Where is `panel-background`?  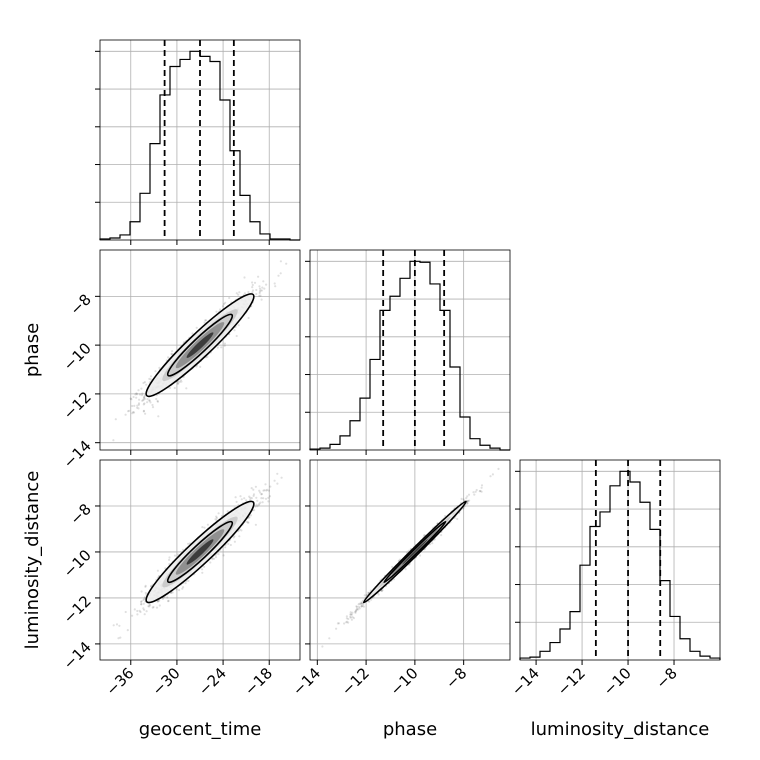 panel-background is located at coordinates (620, 560).